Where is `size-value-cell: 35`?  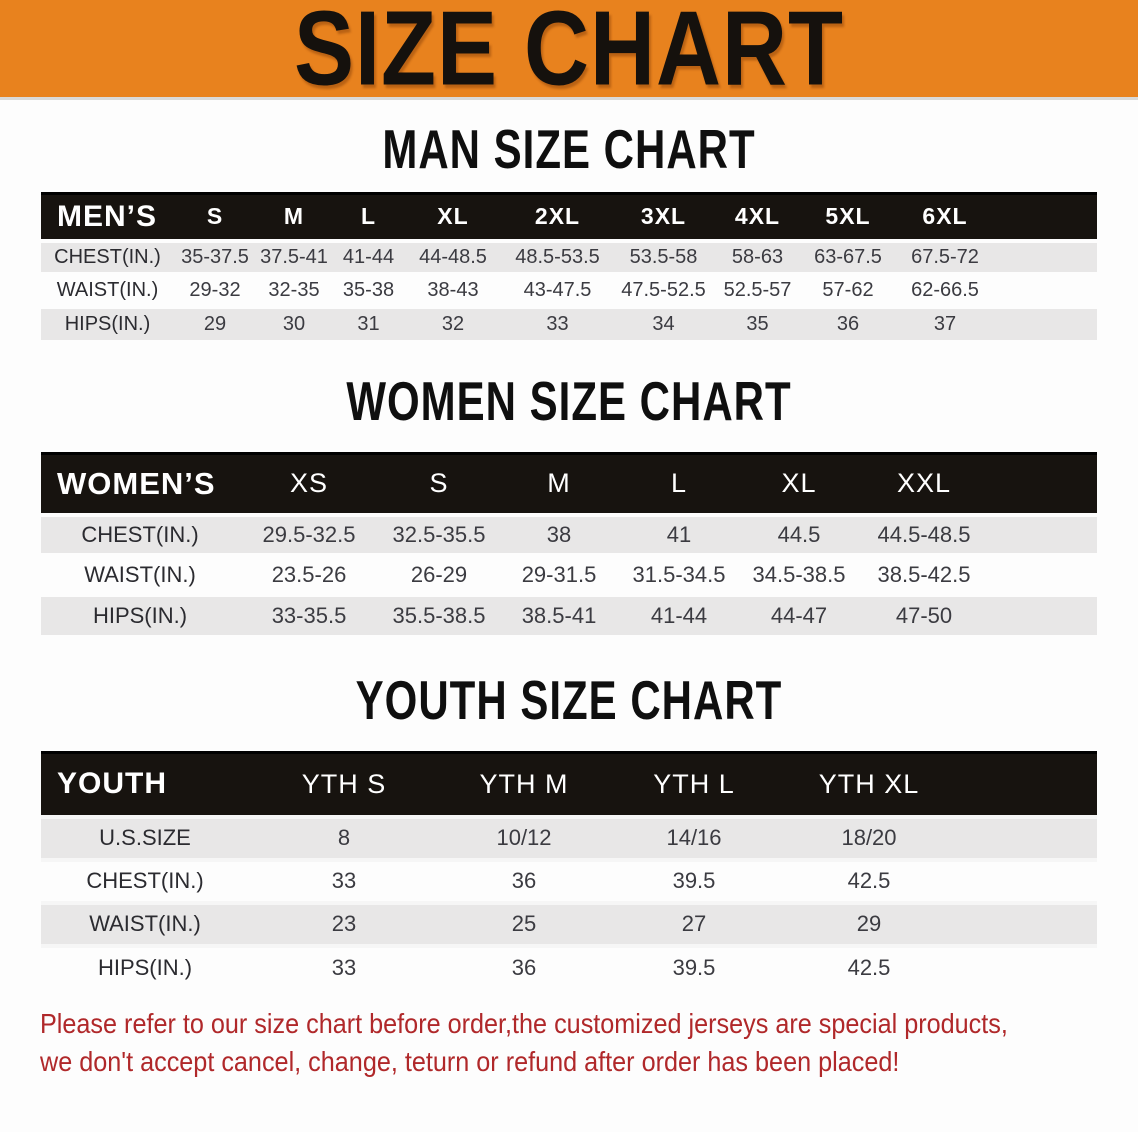 size-value-cell: 35 is located at coordinates (757, 323).